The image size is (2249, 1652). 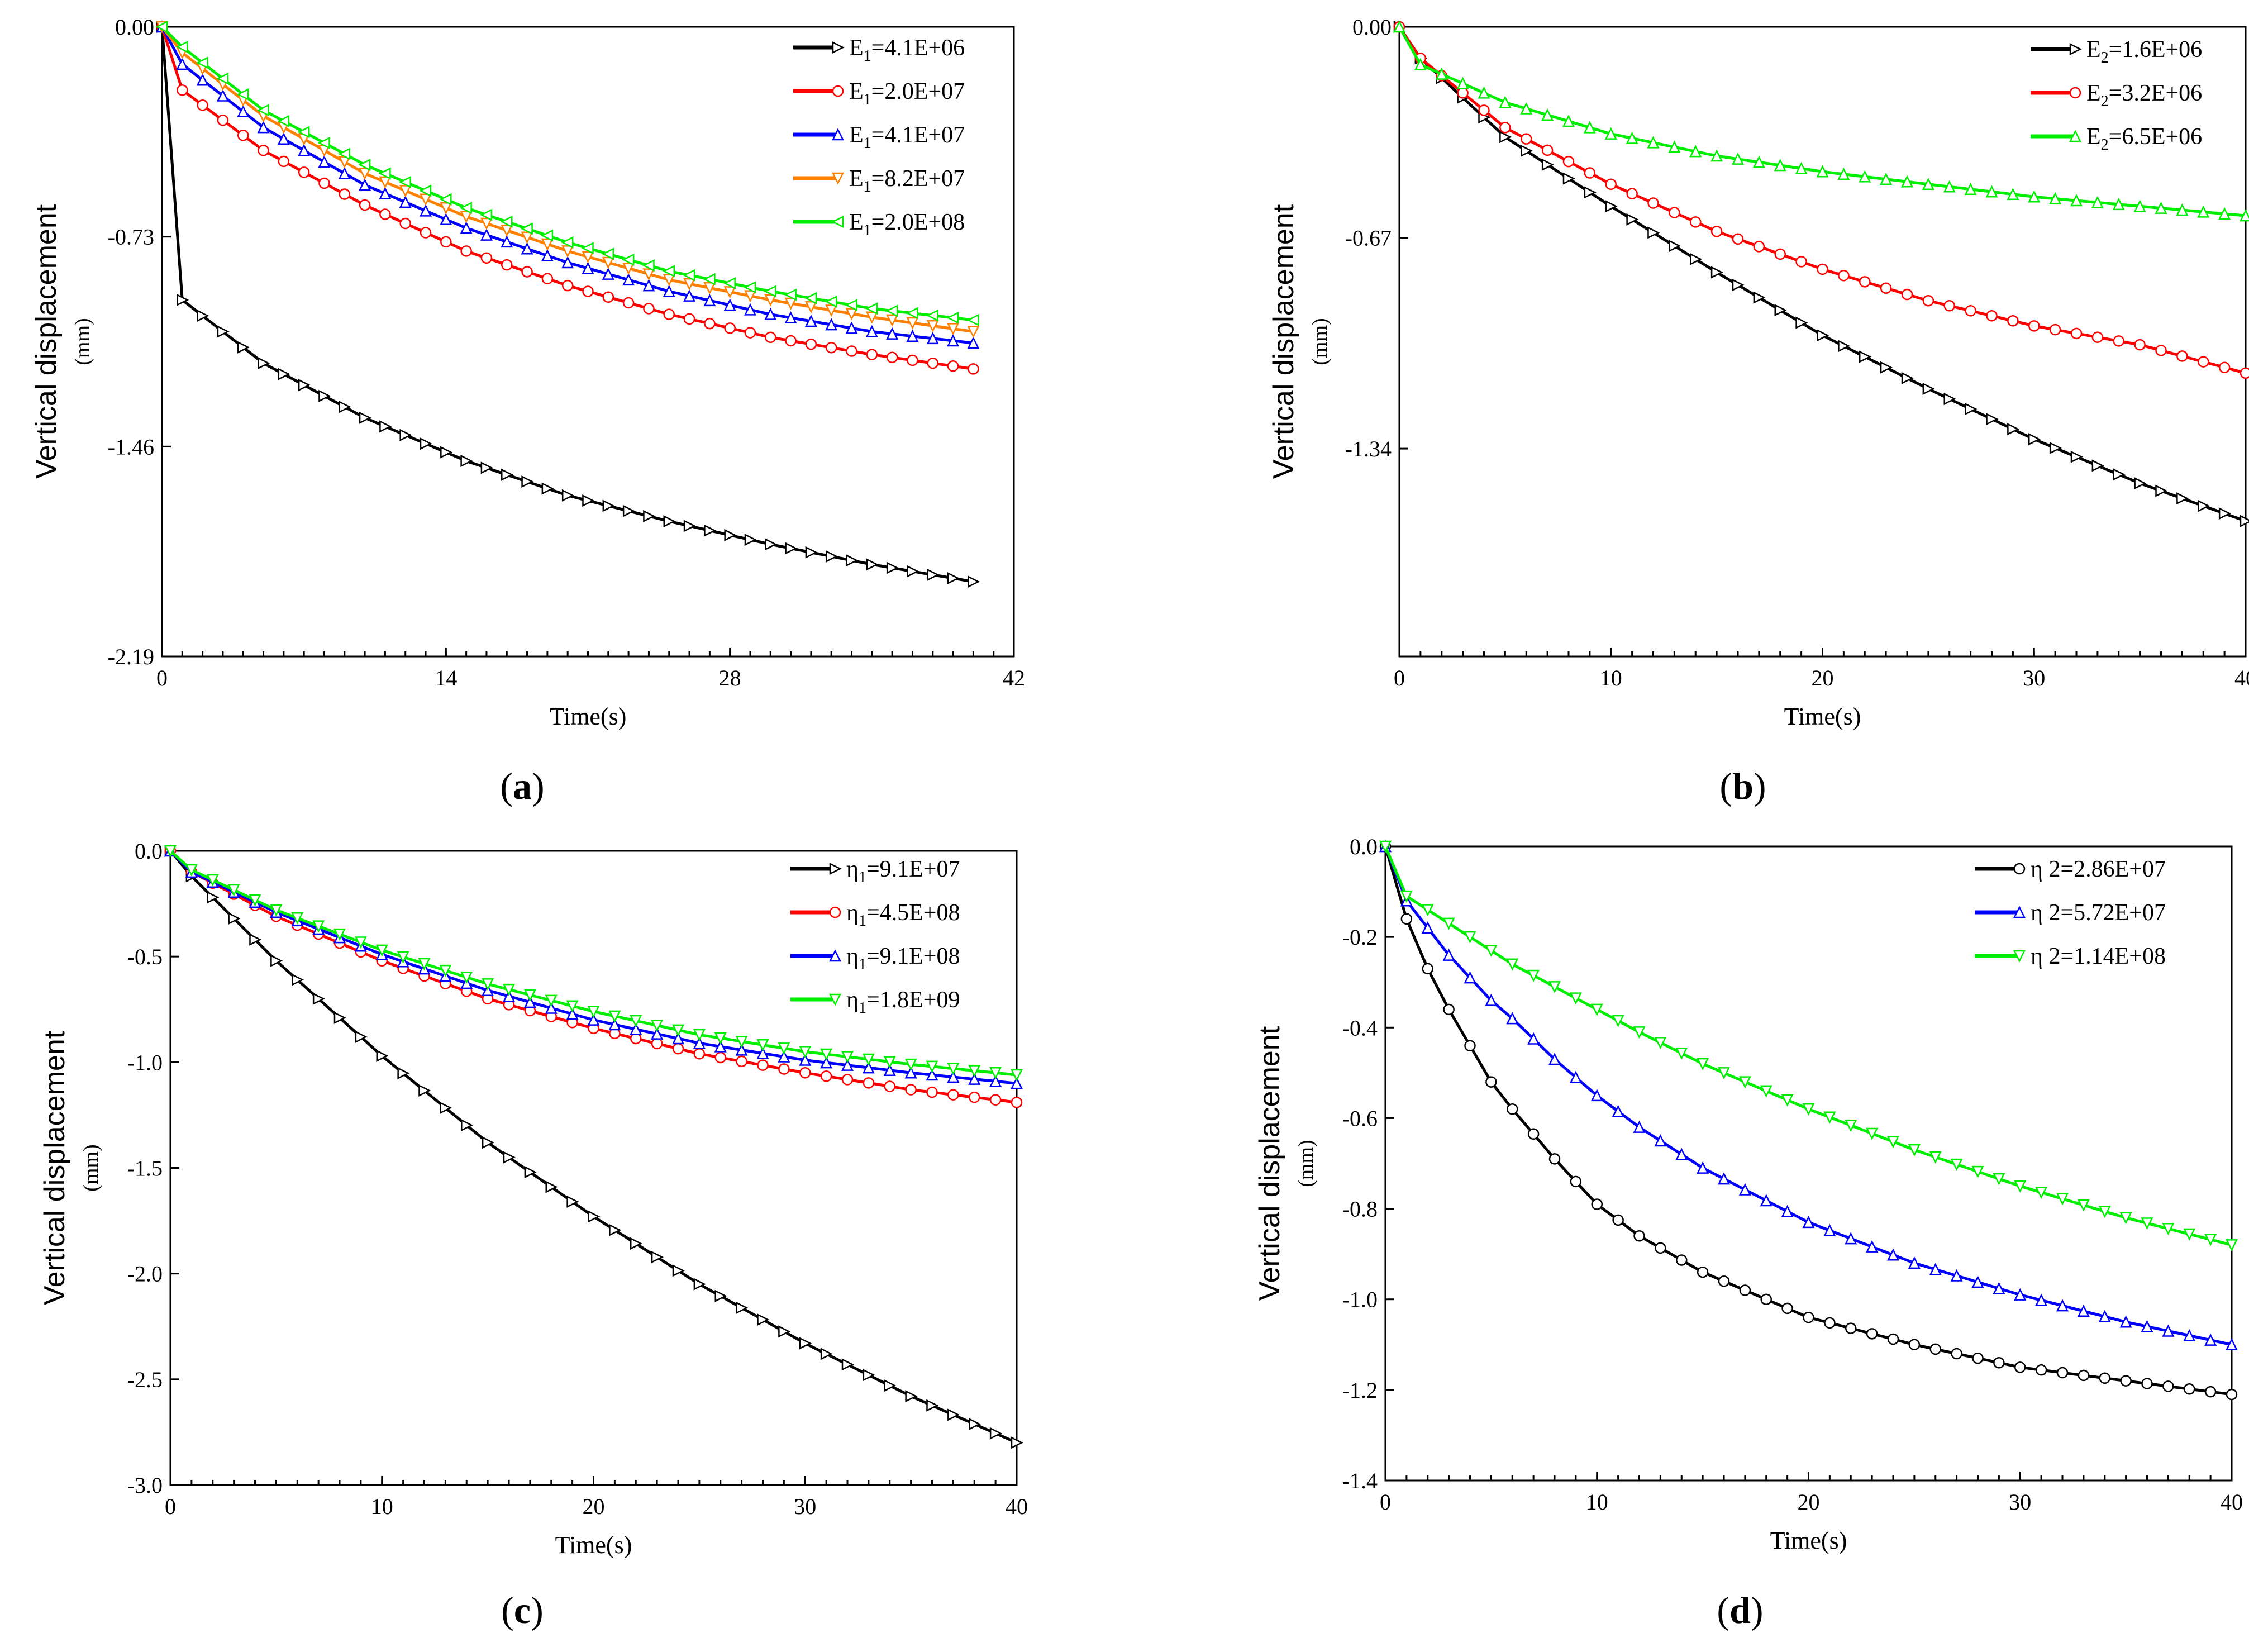 I want to click on panel-caption: (c), so click(x=522, y=1610).